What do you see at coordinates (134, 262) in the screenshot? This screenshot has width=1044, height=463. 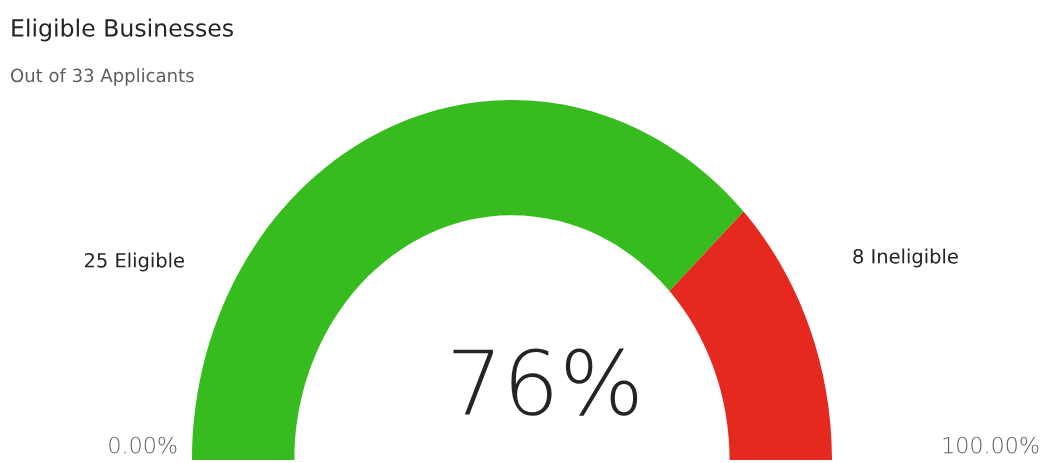 I see `slice-label: 25 Eligible` at bounding box center [134, 262].